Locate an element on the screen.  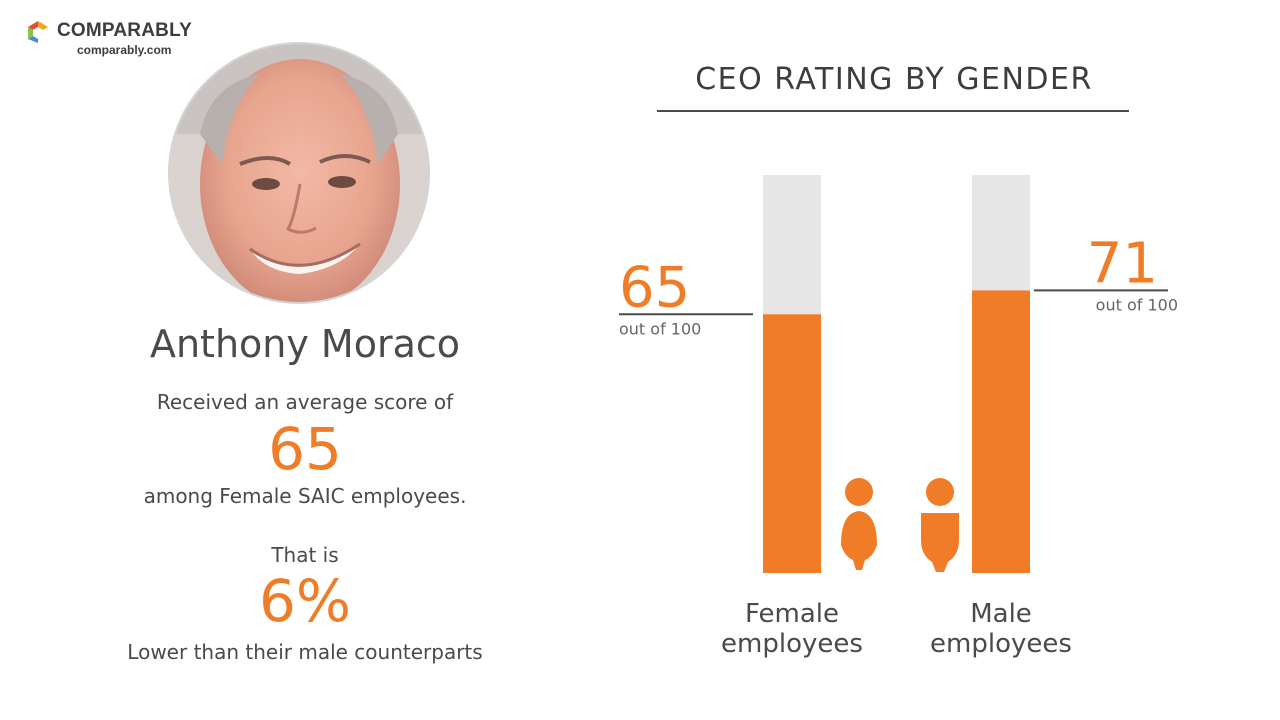
comparison-text: Lower than their male counterparts is located at coordinates (305, 652).